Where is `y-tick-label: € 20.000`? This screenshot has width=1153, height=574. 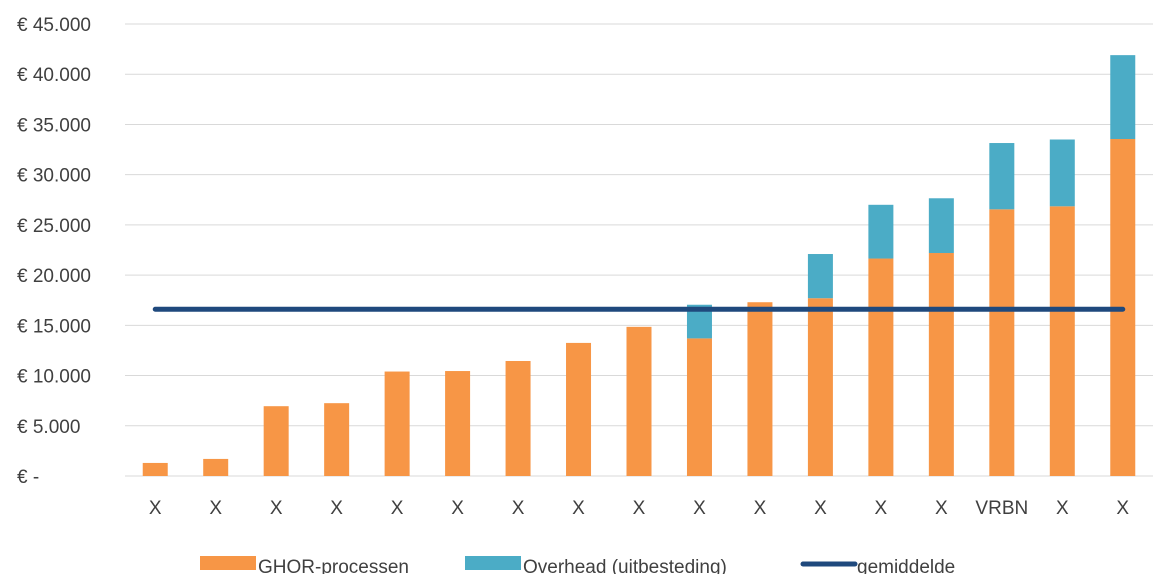
y-tick-label: € 20.000 is located at coordinates (54, 276).